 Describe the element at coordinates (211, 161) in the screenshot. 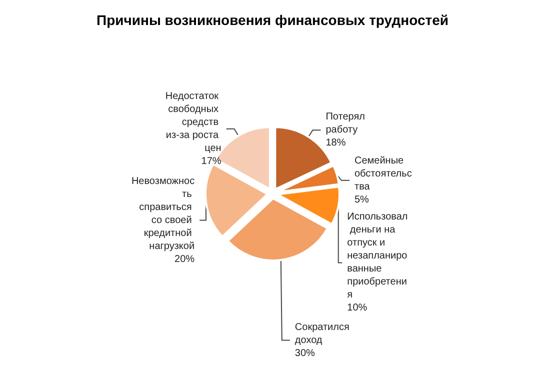

I see `data-label: 17%` at that location.